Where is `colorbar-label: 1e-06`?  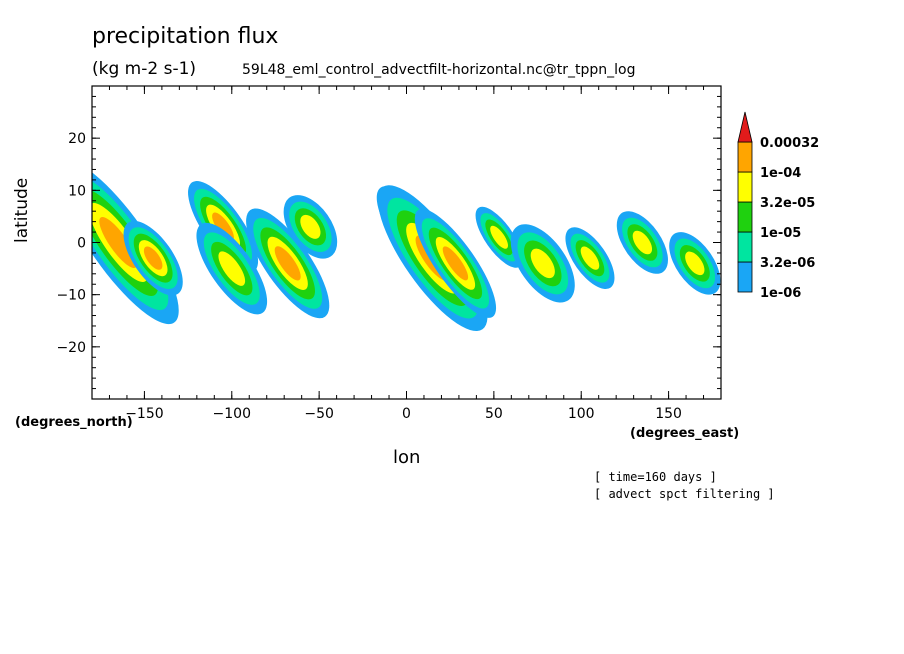
colorbar-label: 1e-06 is located at coordinates (780, 293).